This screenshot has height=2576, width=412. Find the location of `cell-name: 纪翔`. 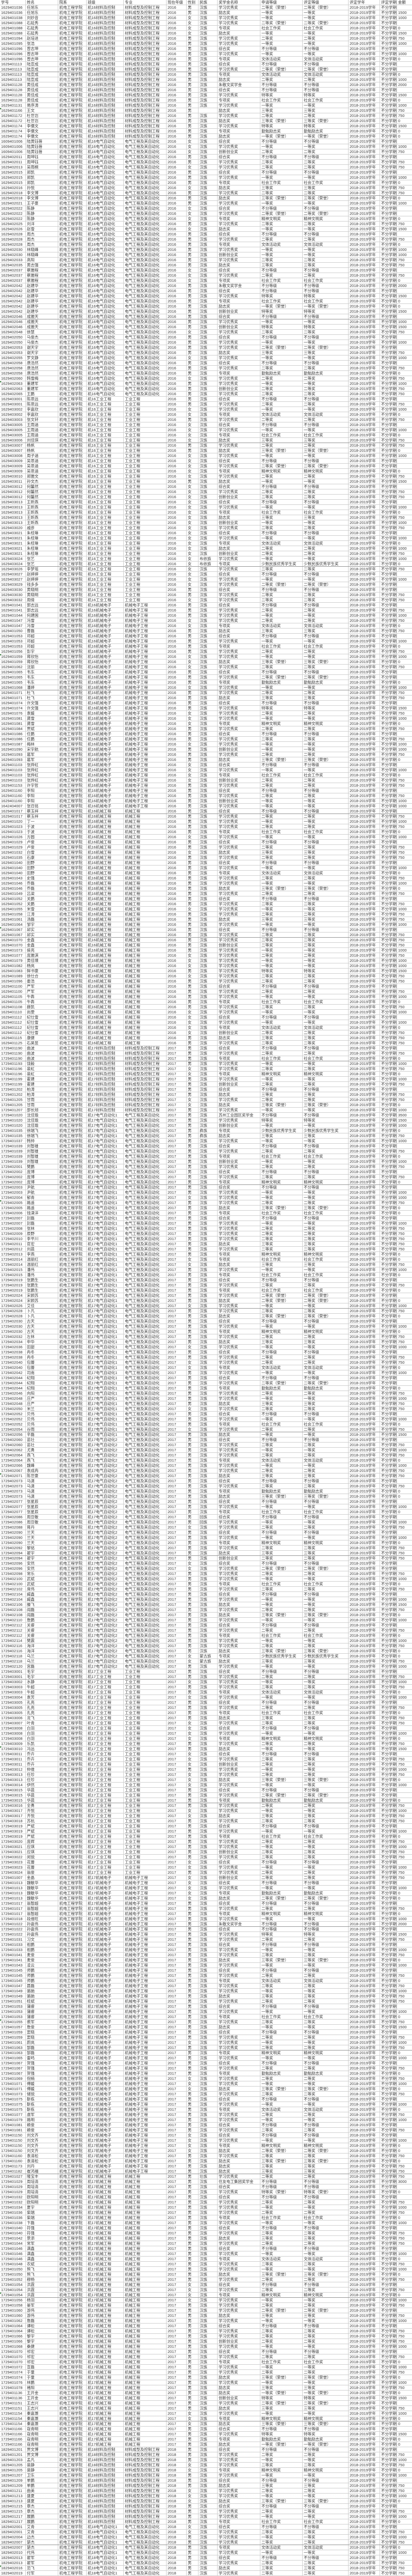

cell-name: 纪翔 is located at coordinates (42, 1388).